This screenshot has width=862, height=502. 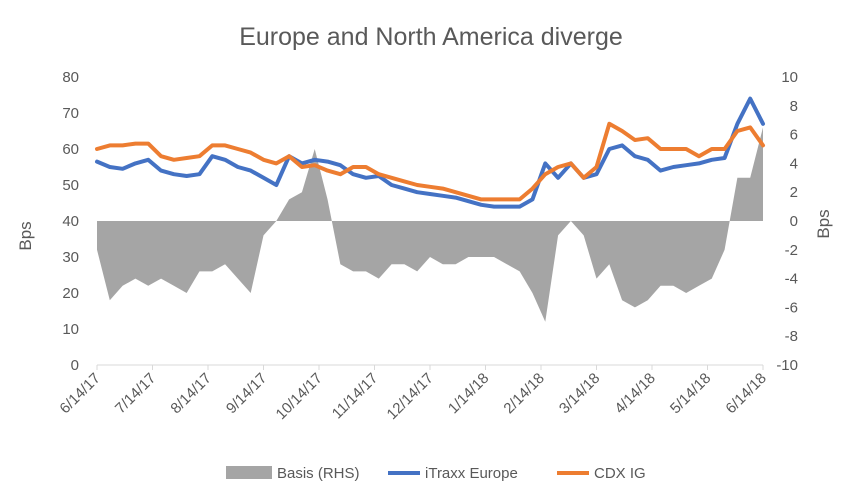 What do you see at coordinates (135, 393) in the screenshot?
I see `x-tick-label: 7/14/17` at bounding box center [135, 393].